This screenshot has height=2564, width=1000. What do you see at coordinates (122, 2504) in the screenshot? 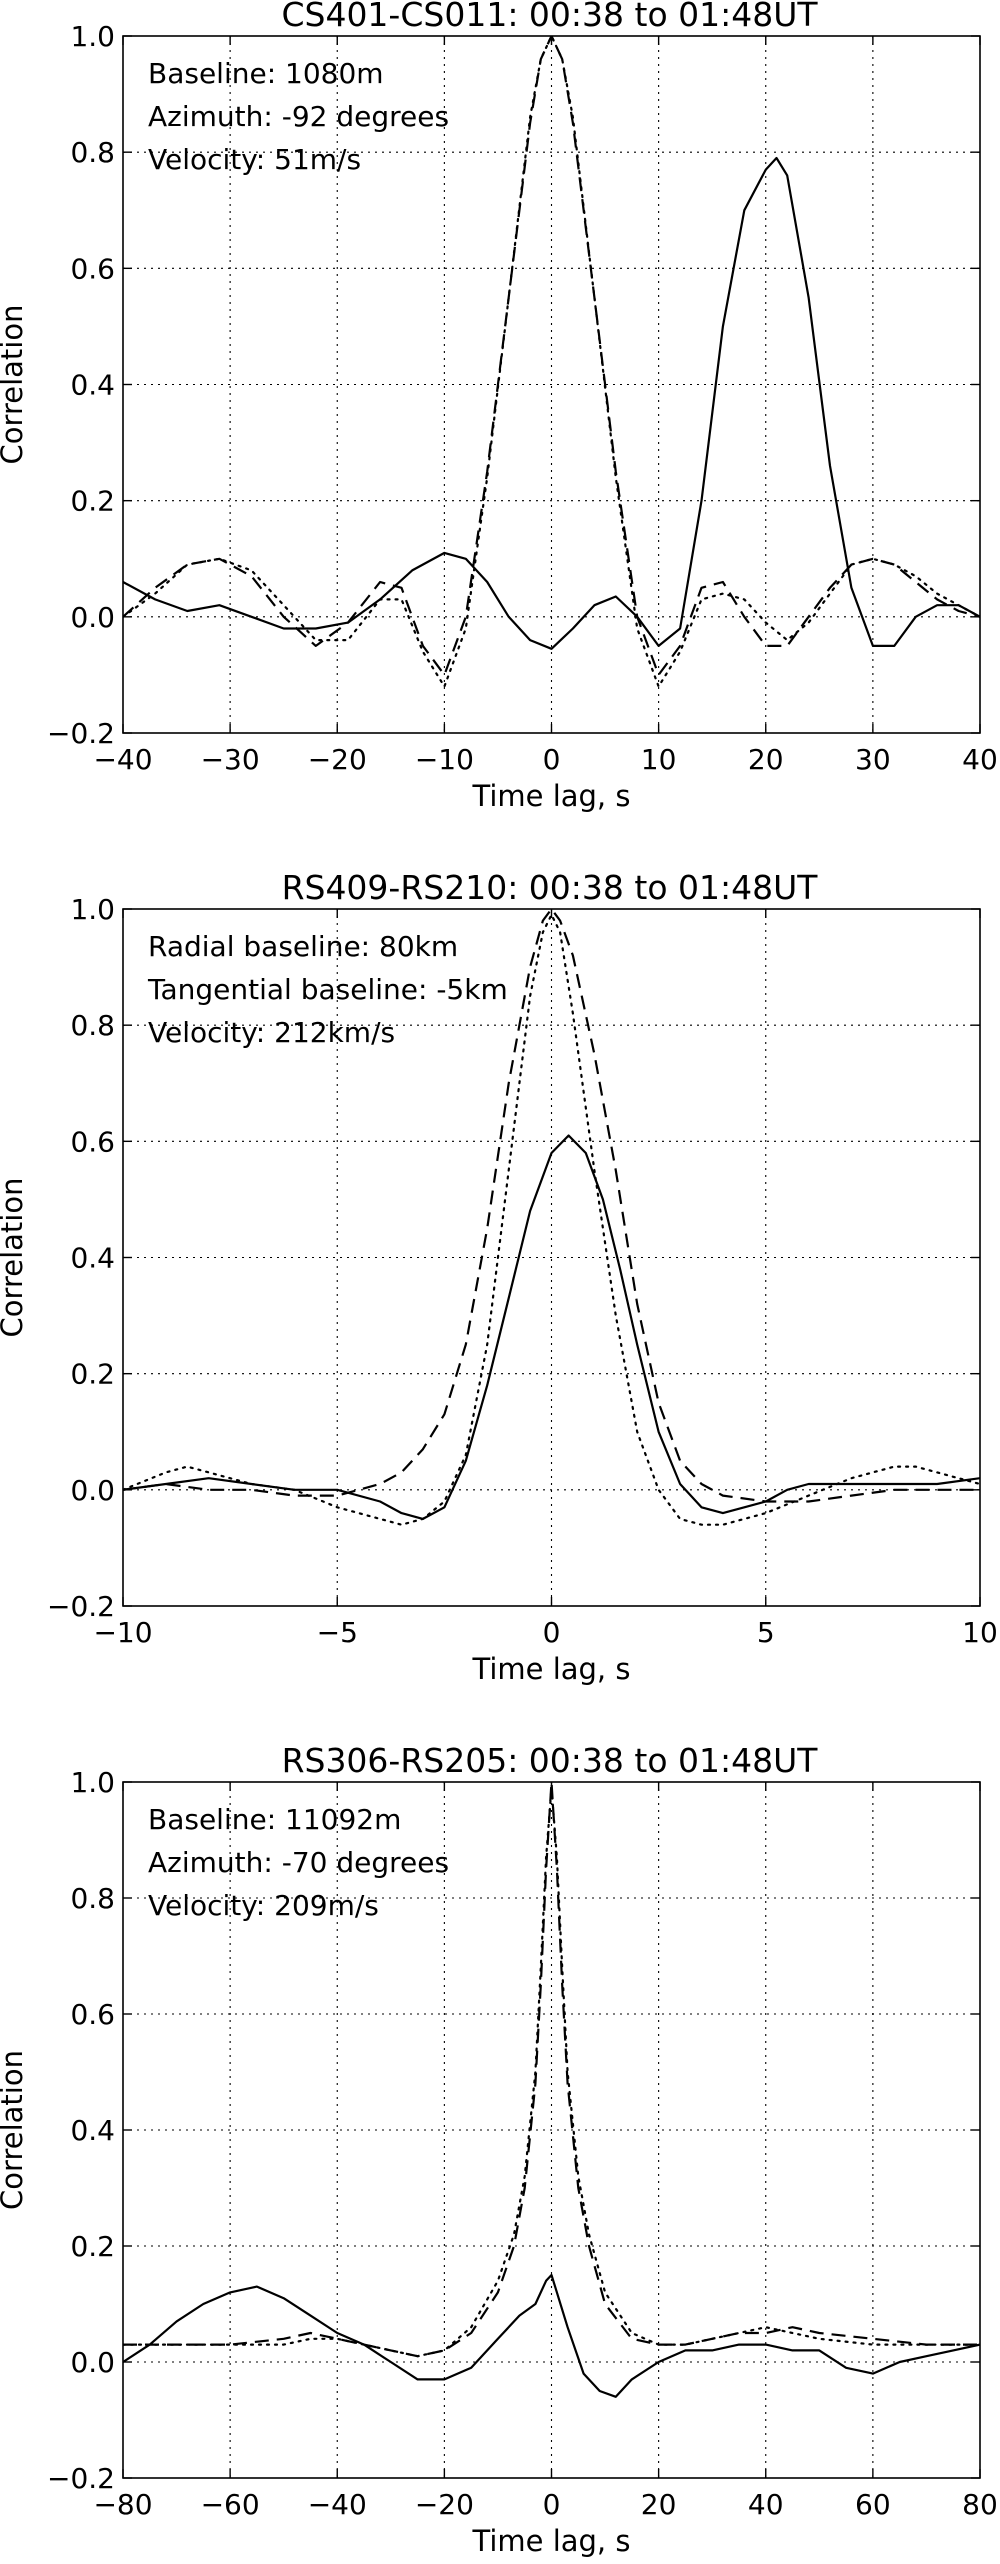
I see `x-tick-label: −80` at bounding box center [122, 2504].